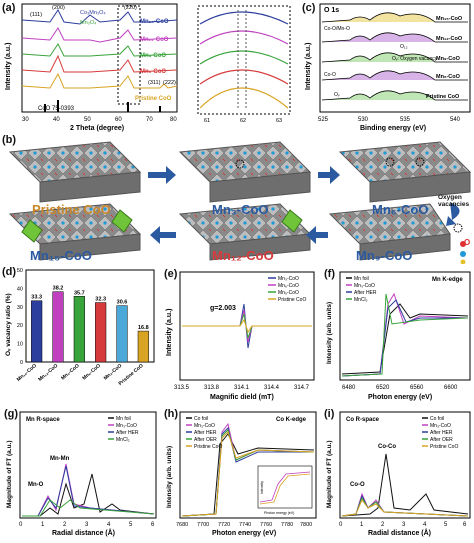 The image size is (474, 543). Describe the element at coordinates (244, 533) in the screenshot. I see `h-xlabel: Photon energy (eV)` at that location.